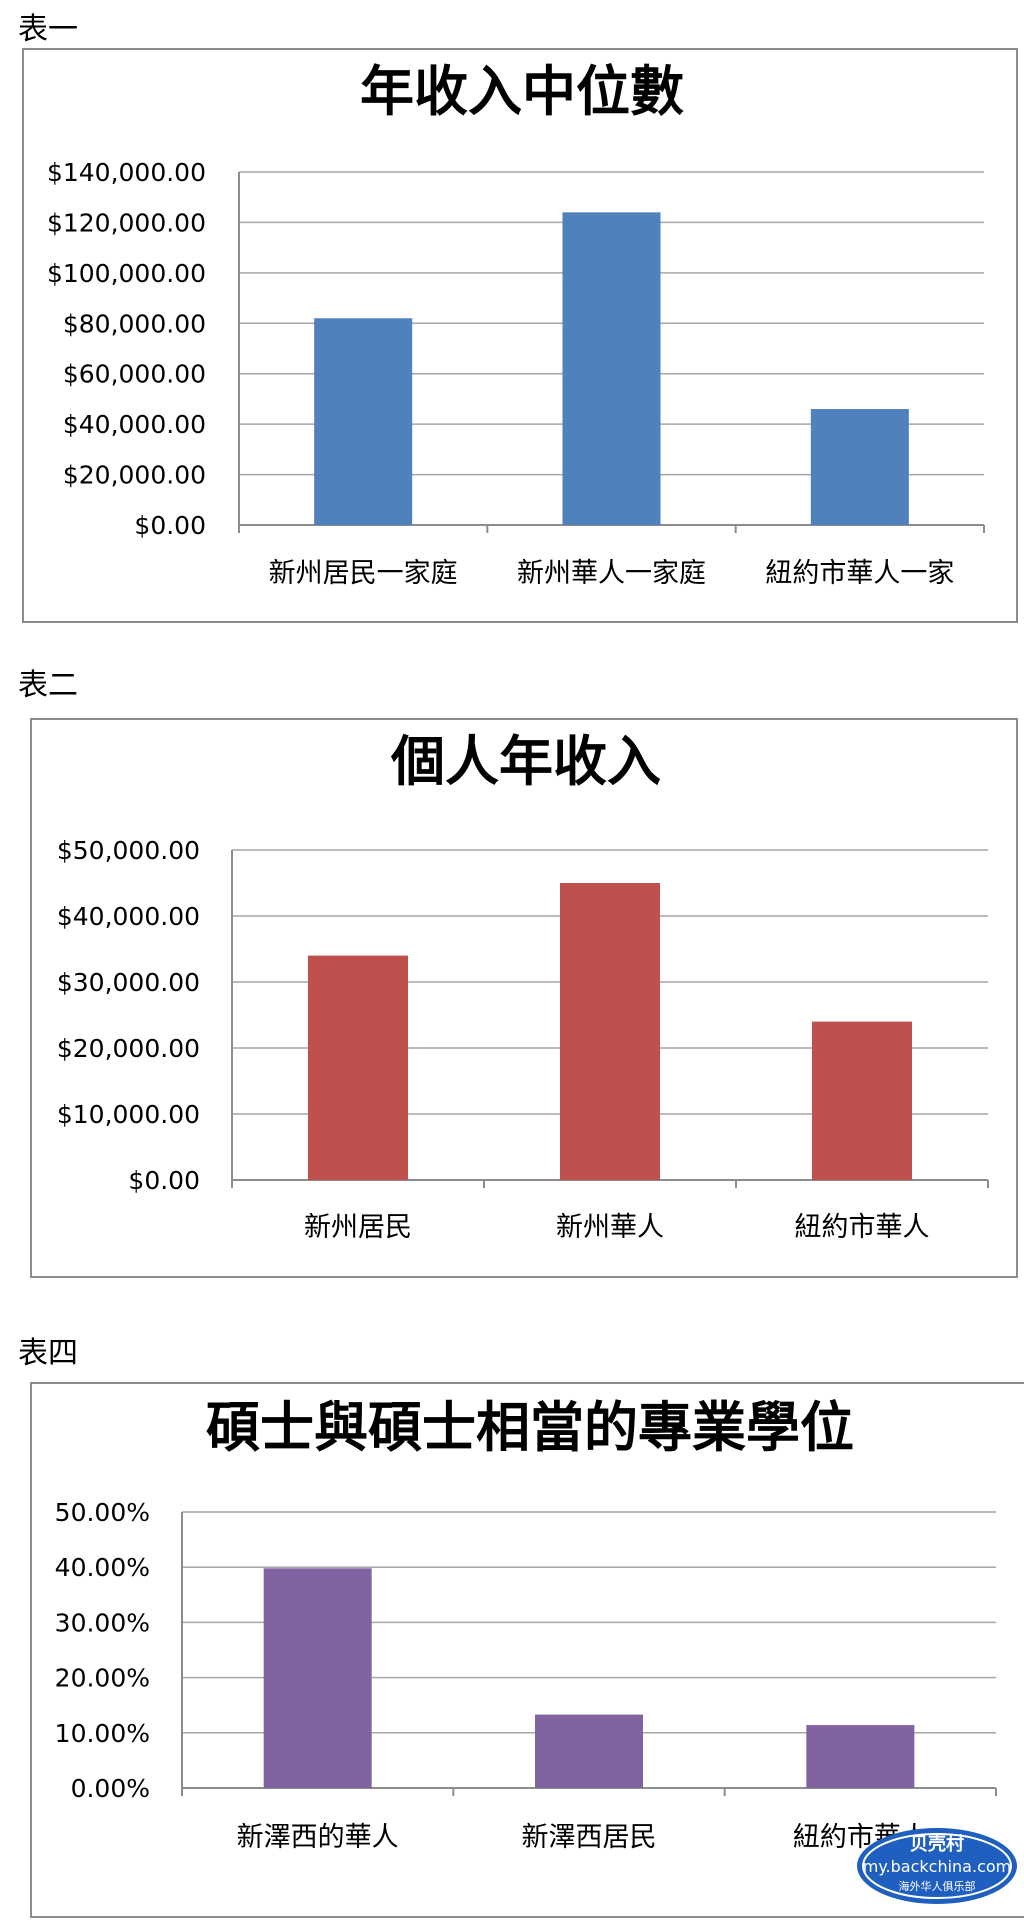 Image resolution: width=1024 pixels, height=1920 pixels. Describe the element at coordinates (937, 1844) in the screenshot. I see `logo-line1: 贝壳村` at that location.